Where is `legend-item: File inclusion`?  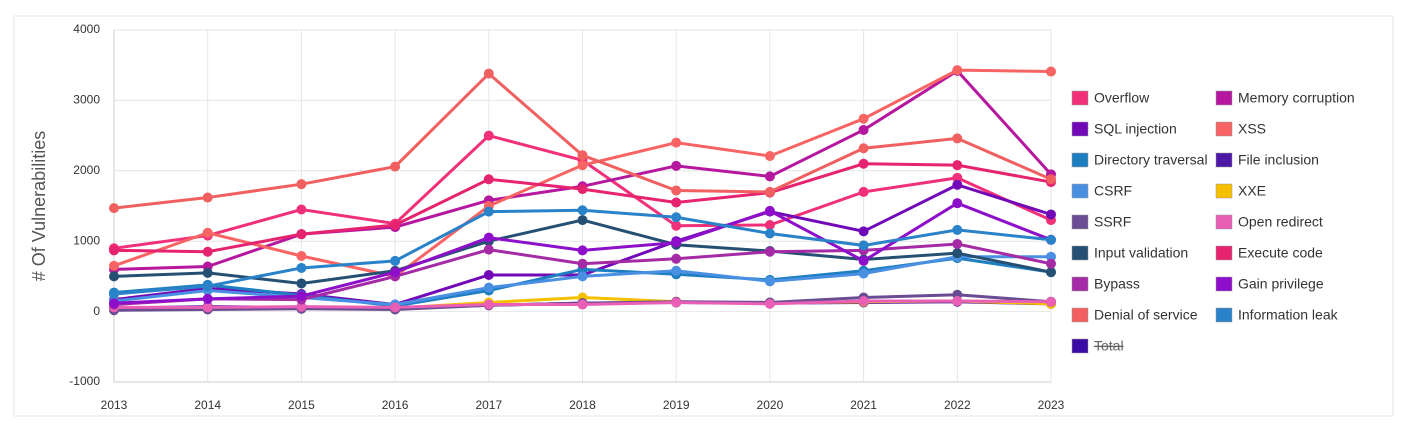
legend-item: File inclusion is located at coordinates (1267, 160).